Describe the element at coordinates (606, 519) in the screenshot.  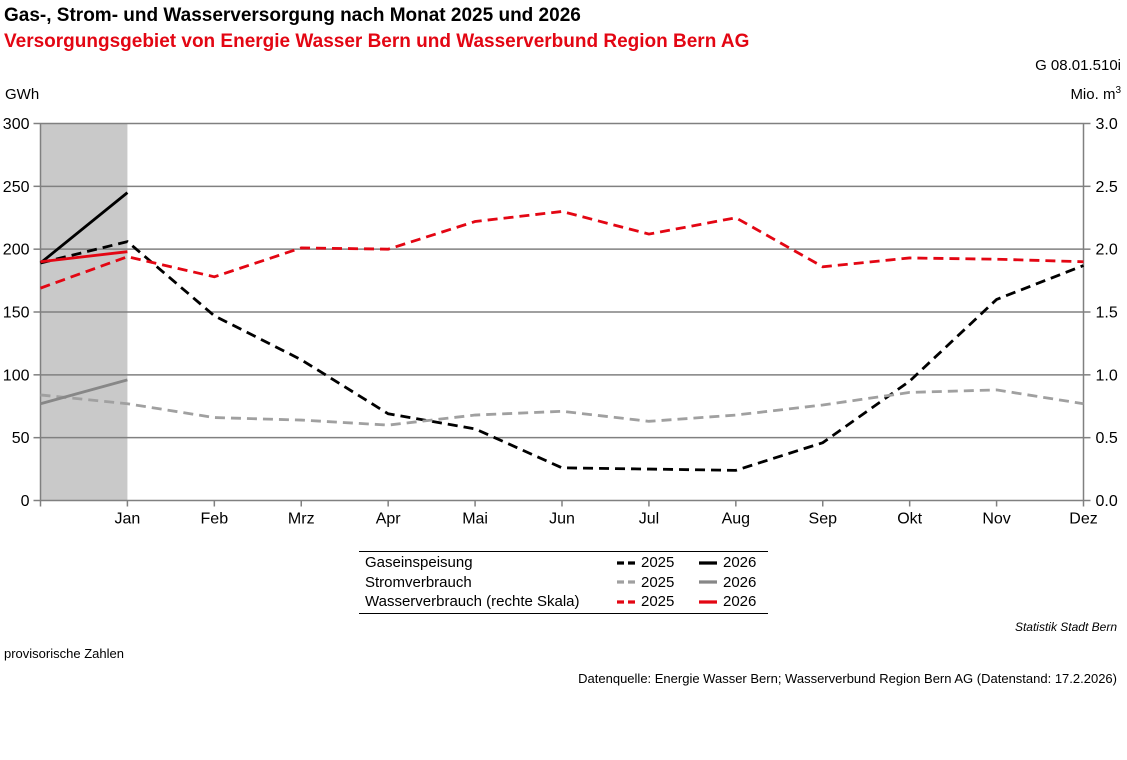
I see `x-axis-labels: Jan Feb Mrz Apr Mai Jun Jul Aug Sep Okt Nov Dez` at that location.